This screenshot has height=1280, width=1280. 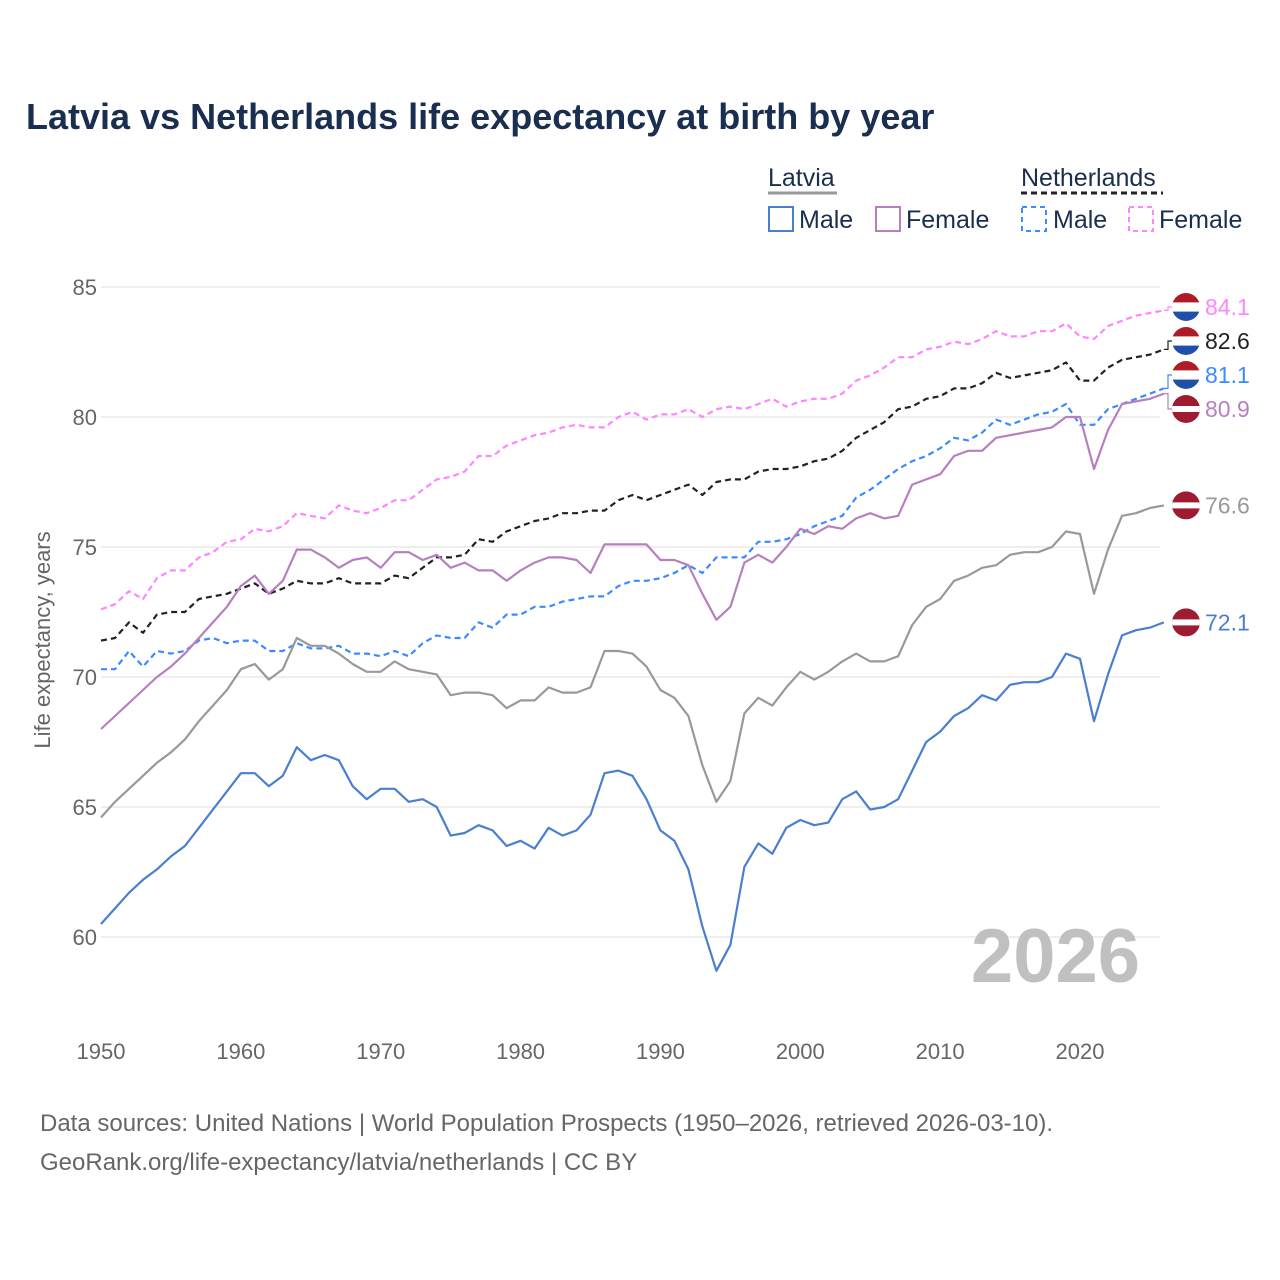 I want to click on x-tick-label: 1990, so click(x=660, y=1051).